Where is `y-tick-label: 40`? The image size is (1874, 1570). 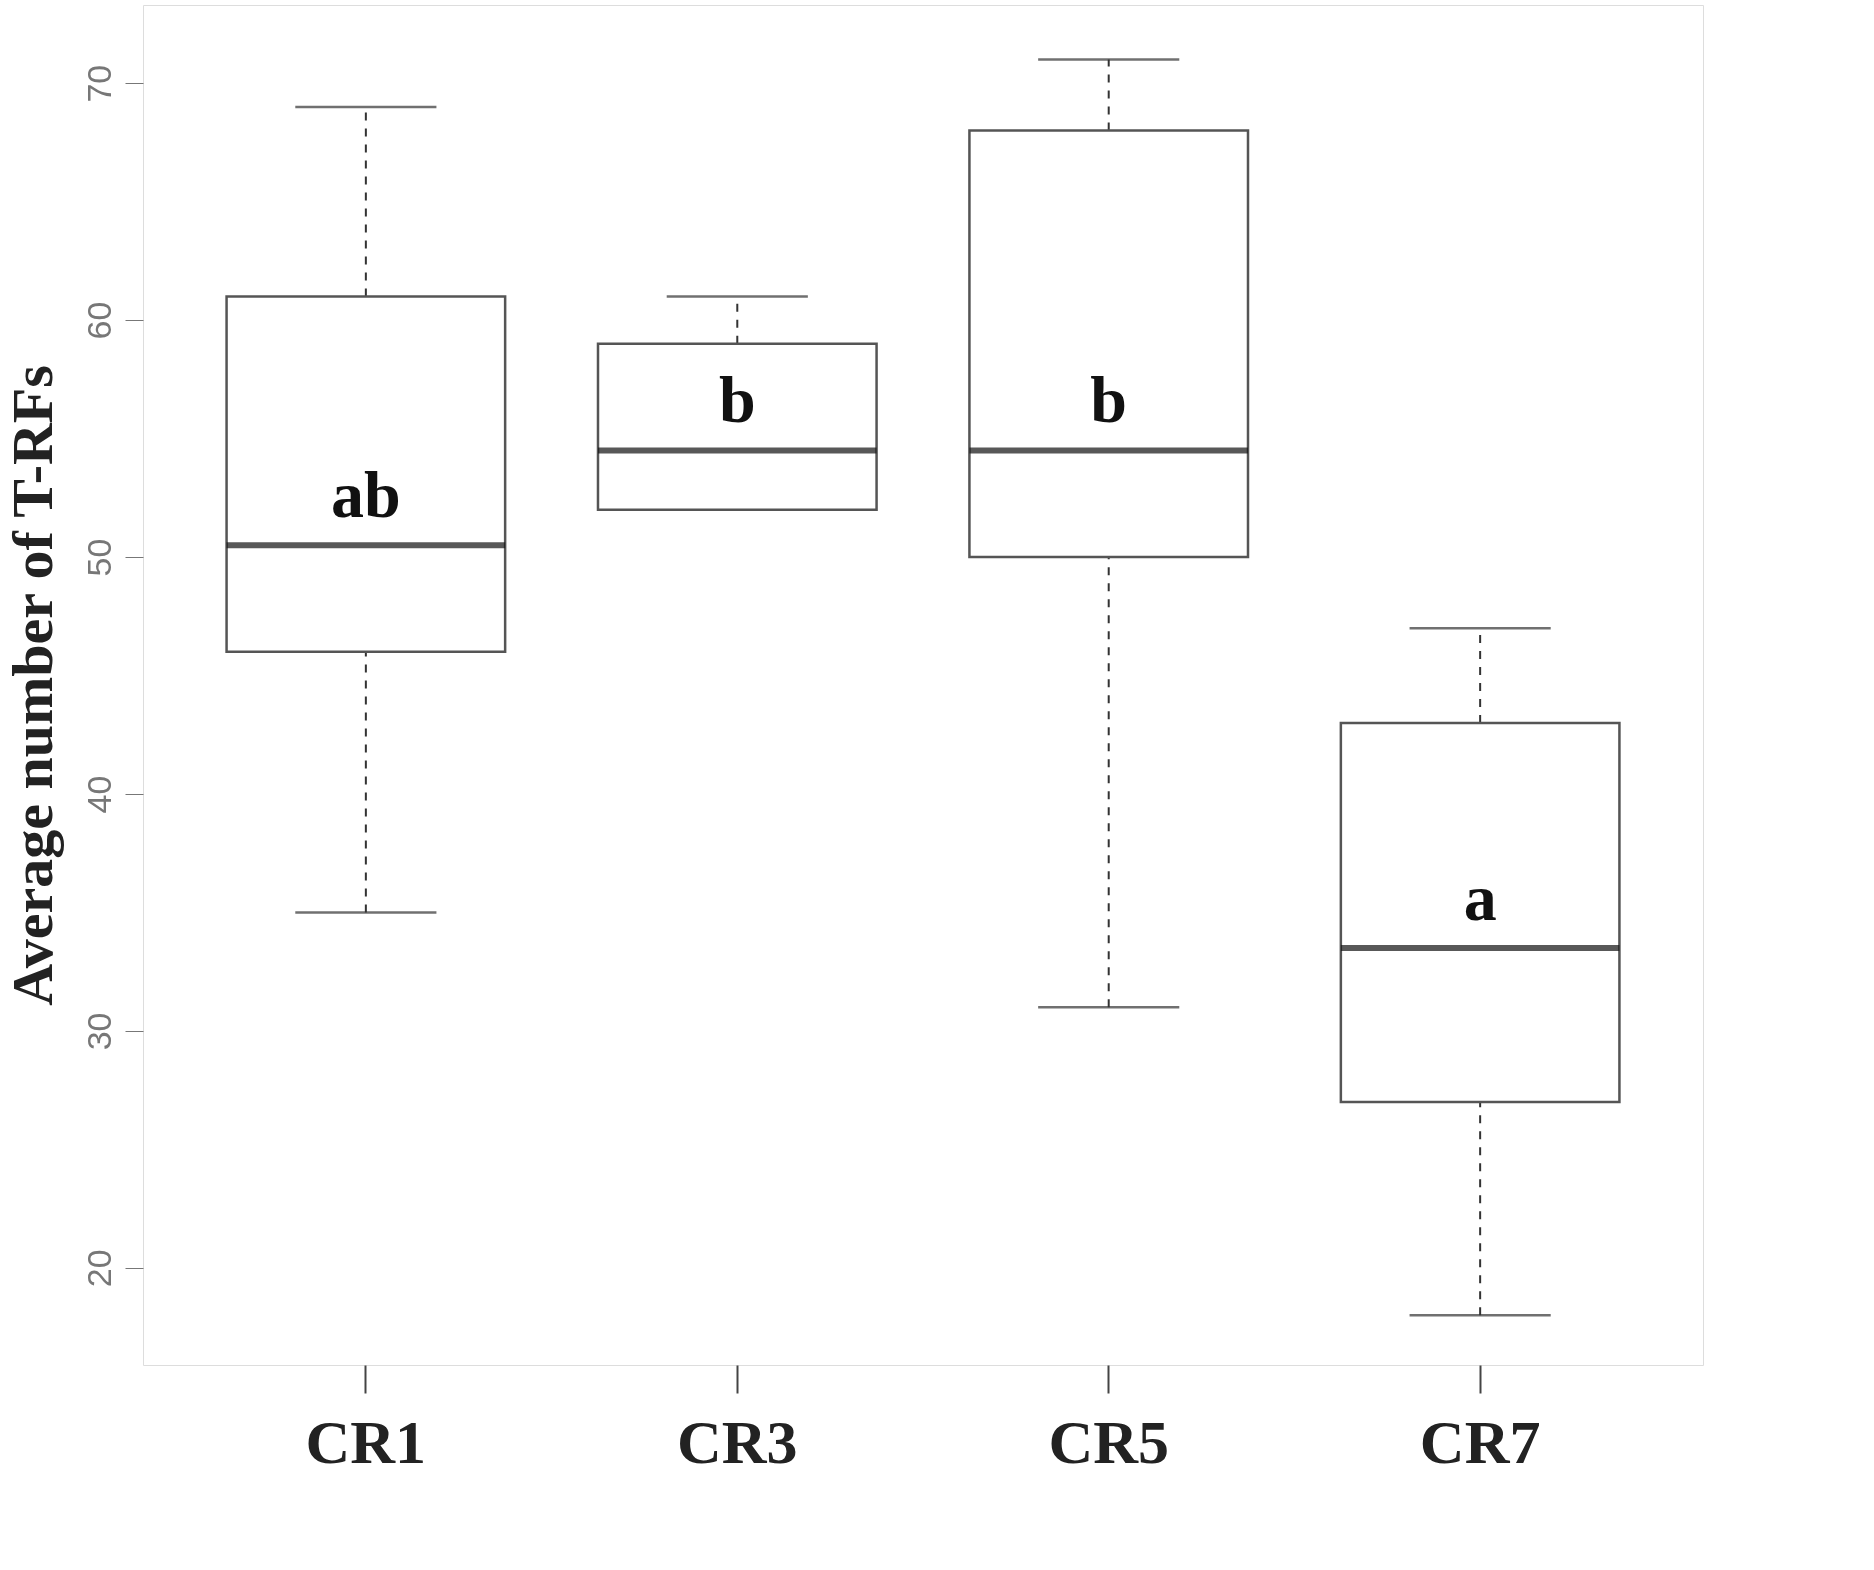 y-tick-label: 40 is located at coordinates (98, 794).